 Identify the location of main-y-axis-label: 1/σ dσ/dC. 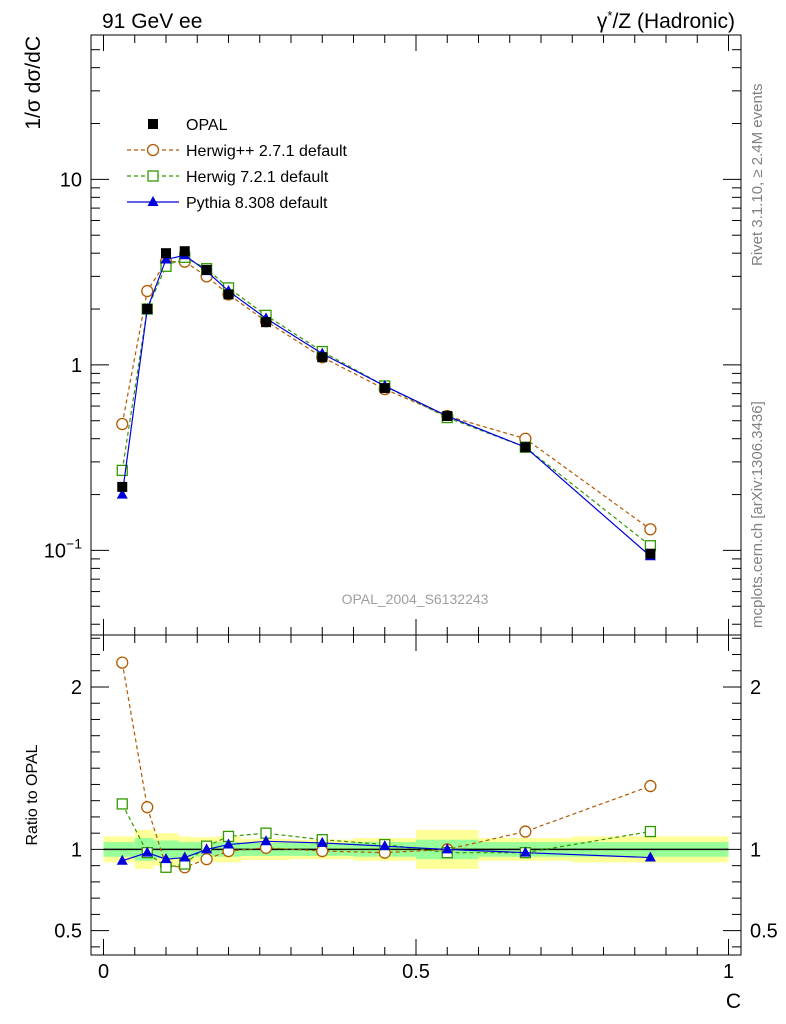
(33, 83).